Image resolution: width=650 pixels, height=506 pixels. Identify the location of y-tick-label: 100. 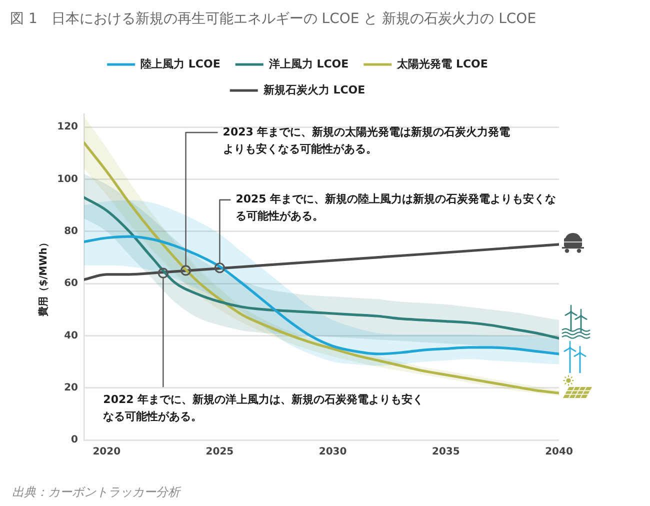
(67, 179).